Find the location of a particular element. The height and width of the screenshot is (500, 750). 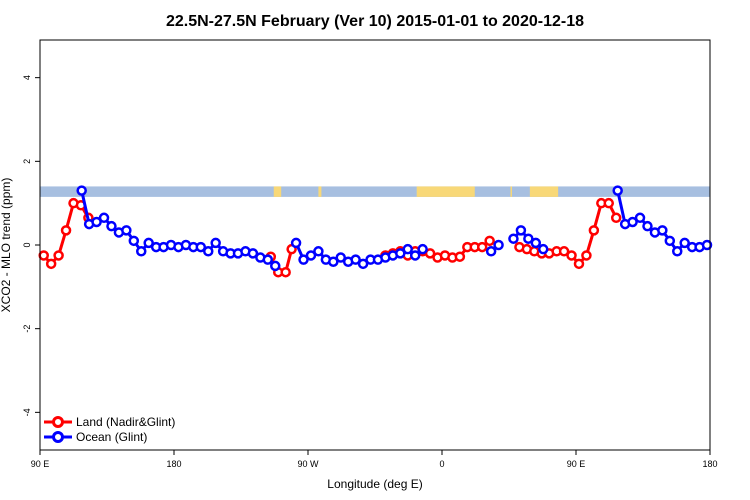

y-tick-label: 0 is located at coordinates (27, 244).